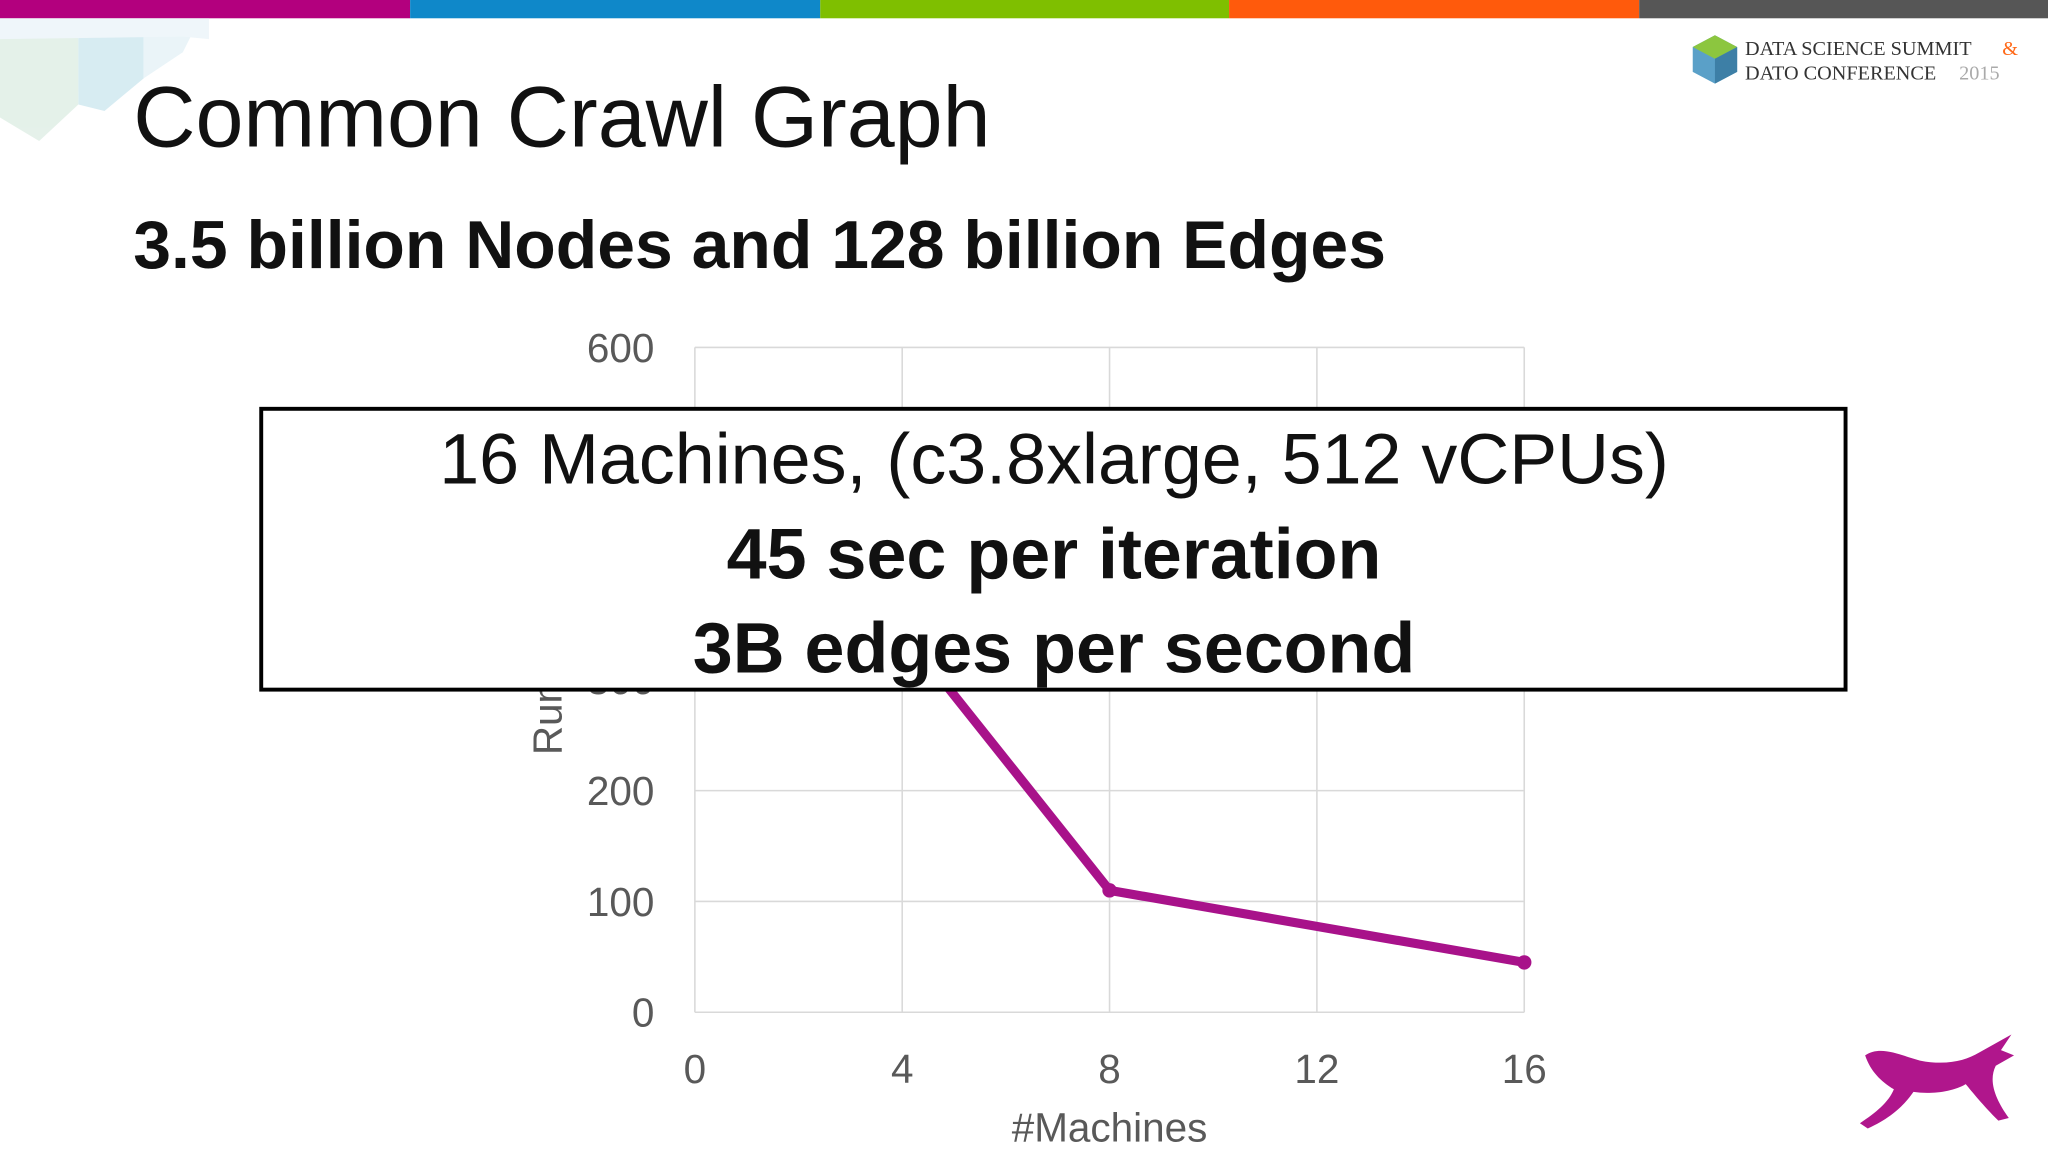 The height and width of the screenshot is (1152, 2048). What do you see at coordinates (621, 791) in the screenshot?
I see `y-tick-label: 200` at bounding box center [621, 791].